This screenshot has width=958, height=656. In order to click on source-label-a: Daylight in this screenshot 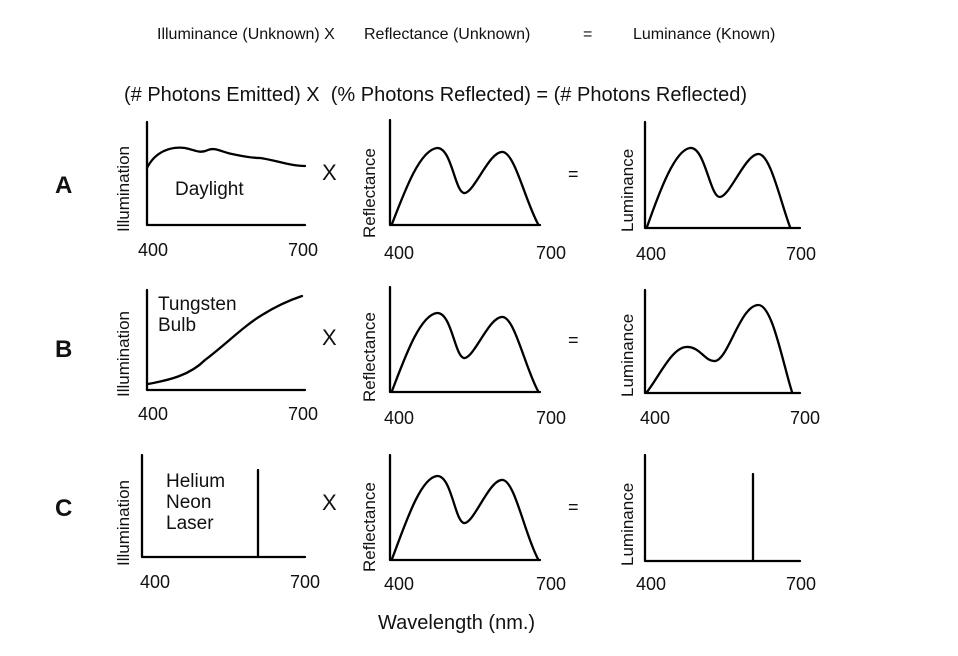, I will do `click(209, 189)`.